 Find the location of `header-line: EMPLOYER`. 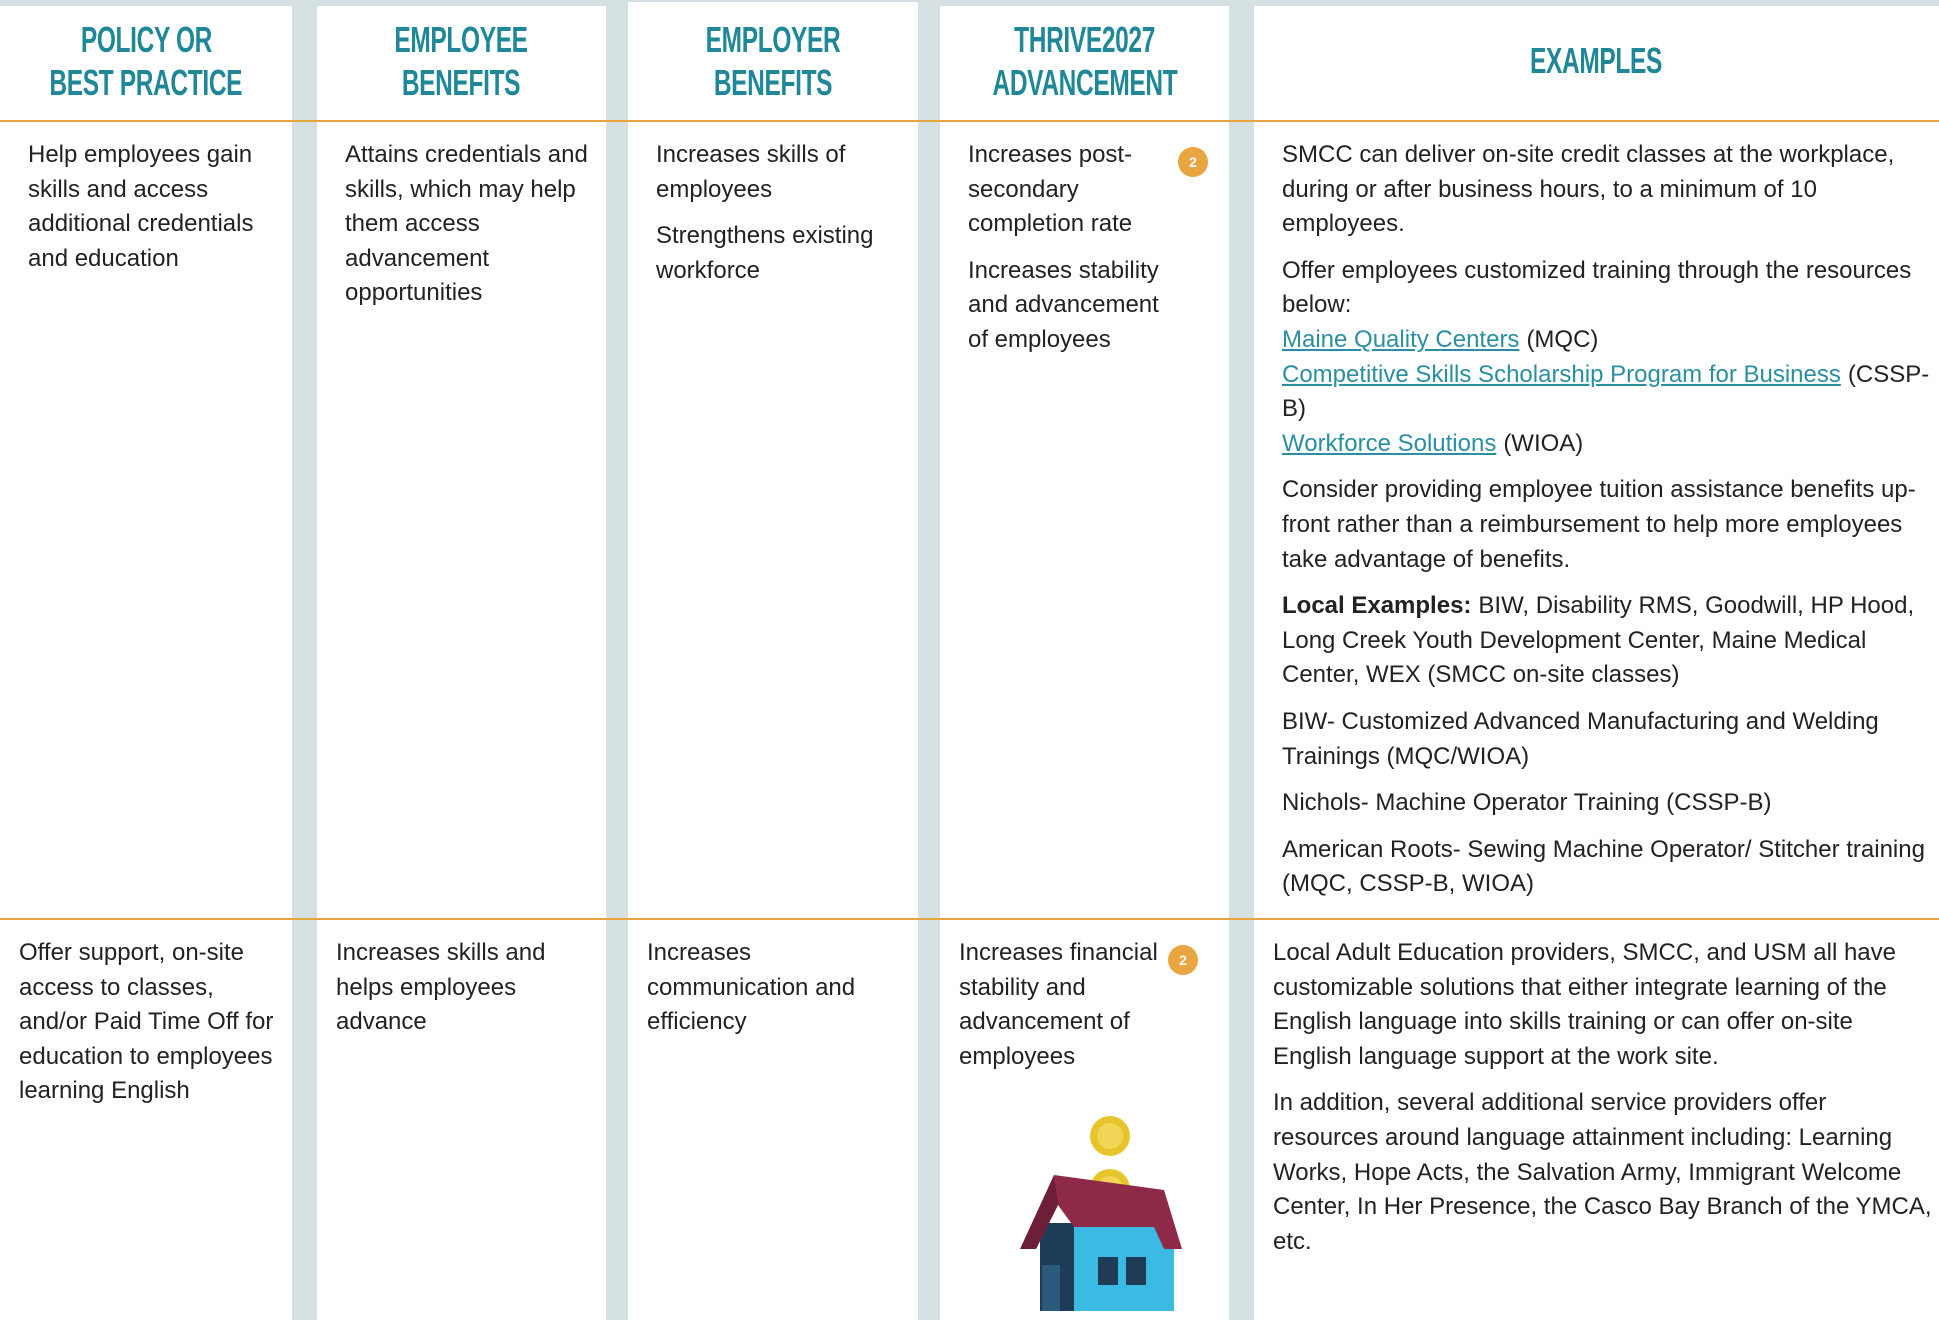

header-line: EMPLOYER is located at coordinates (773, 39).